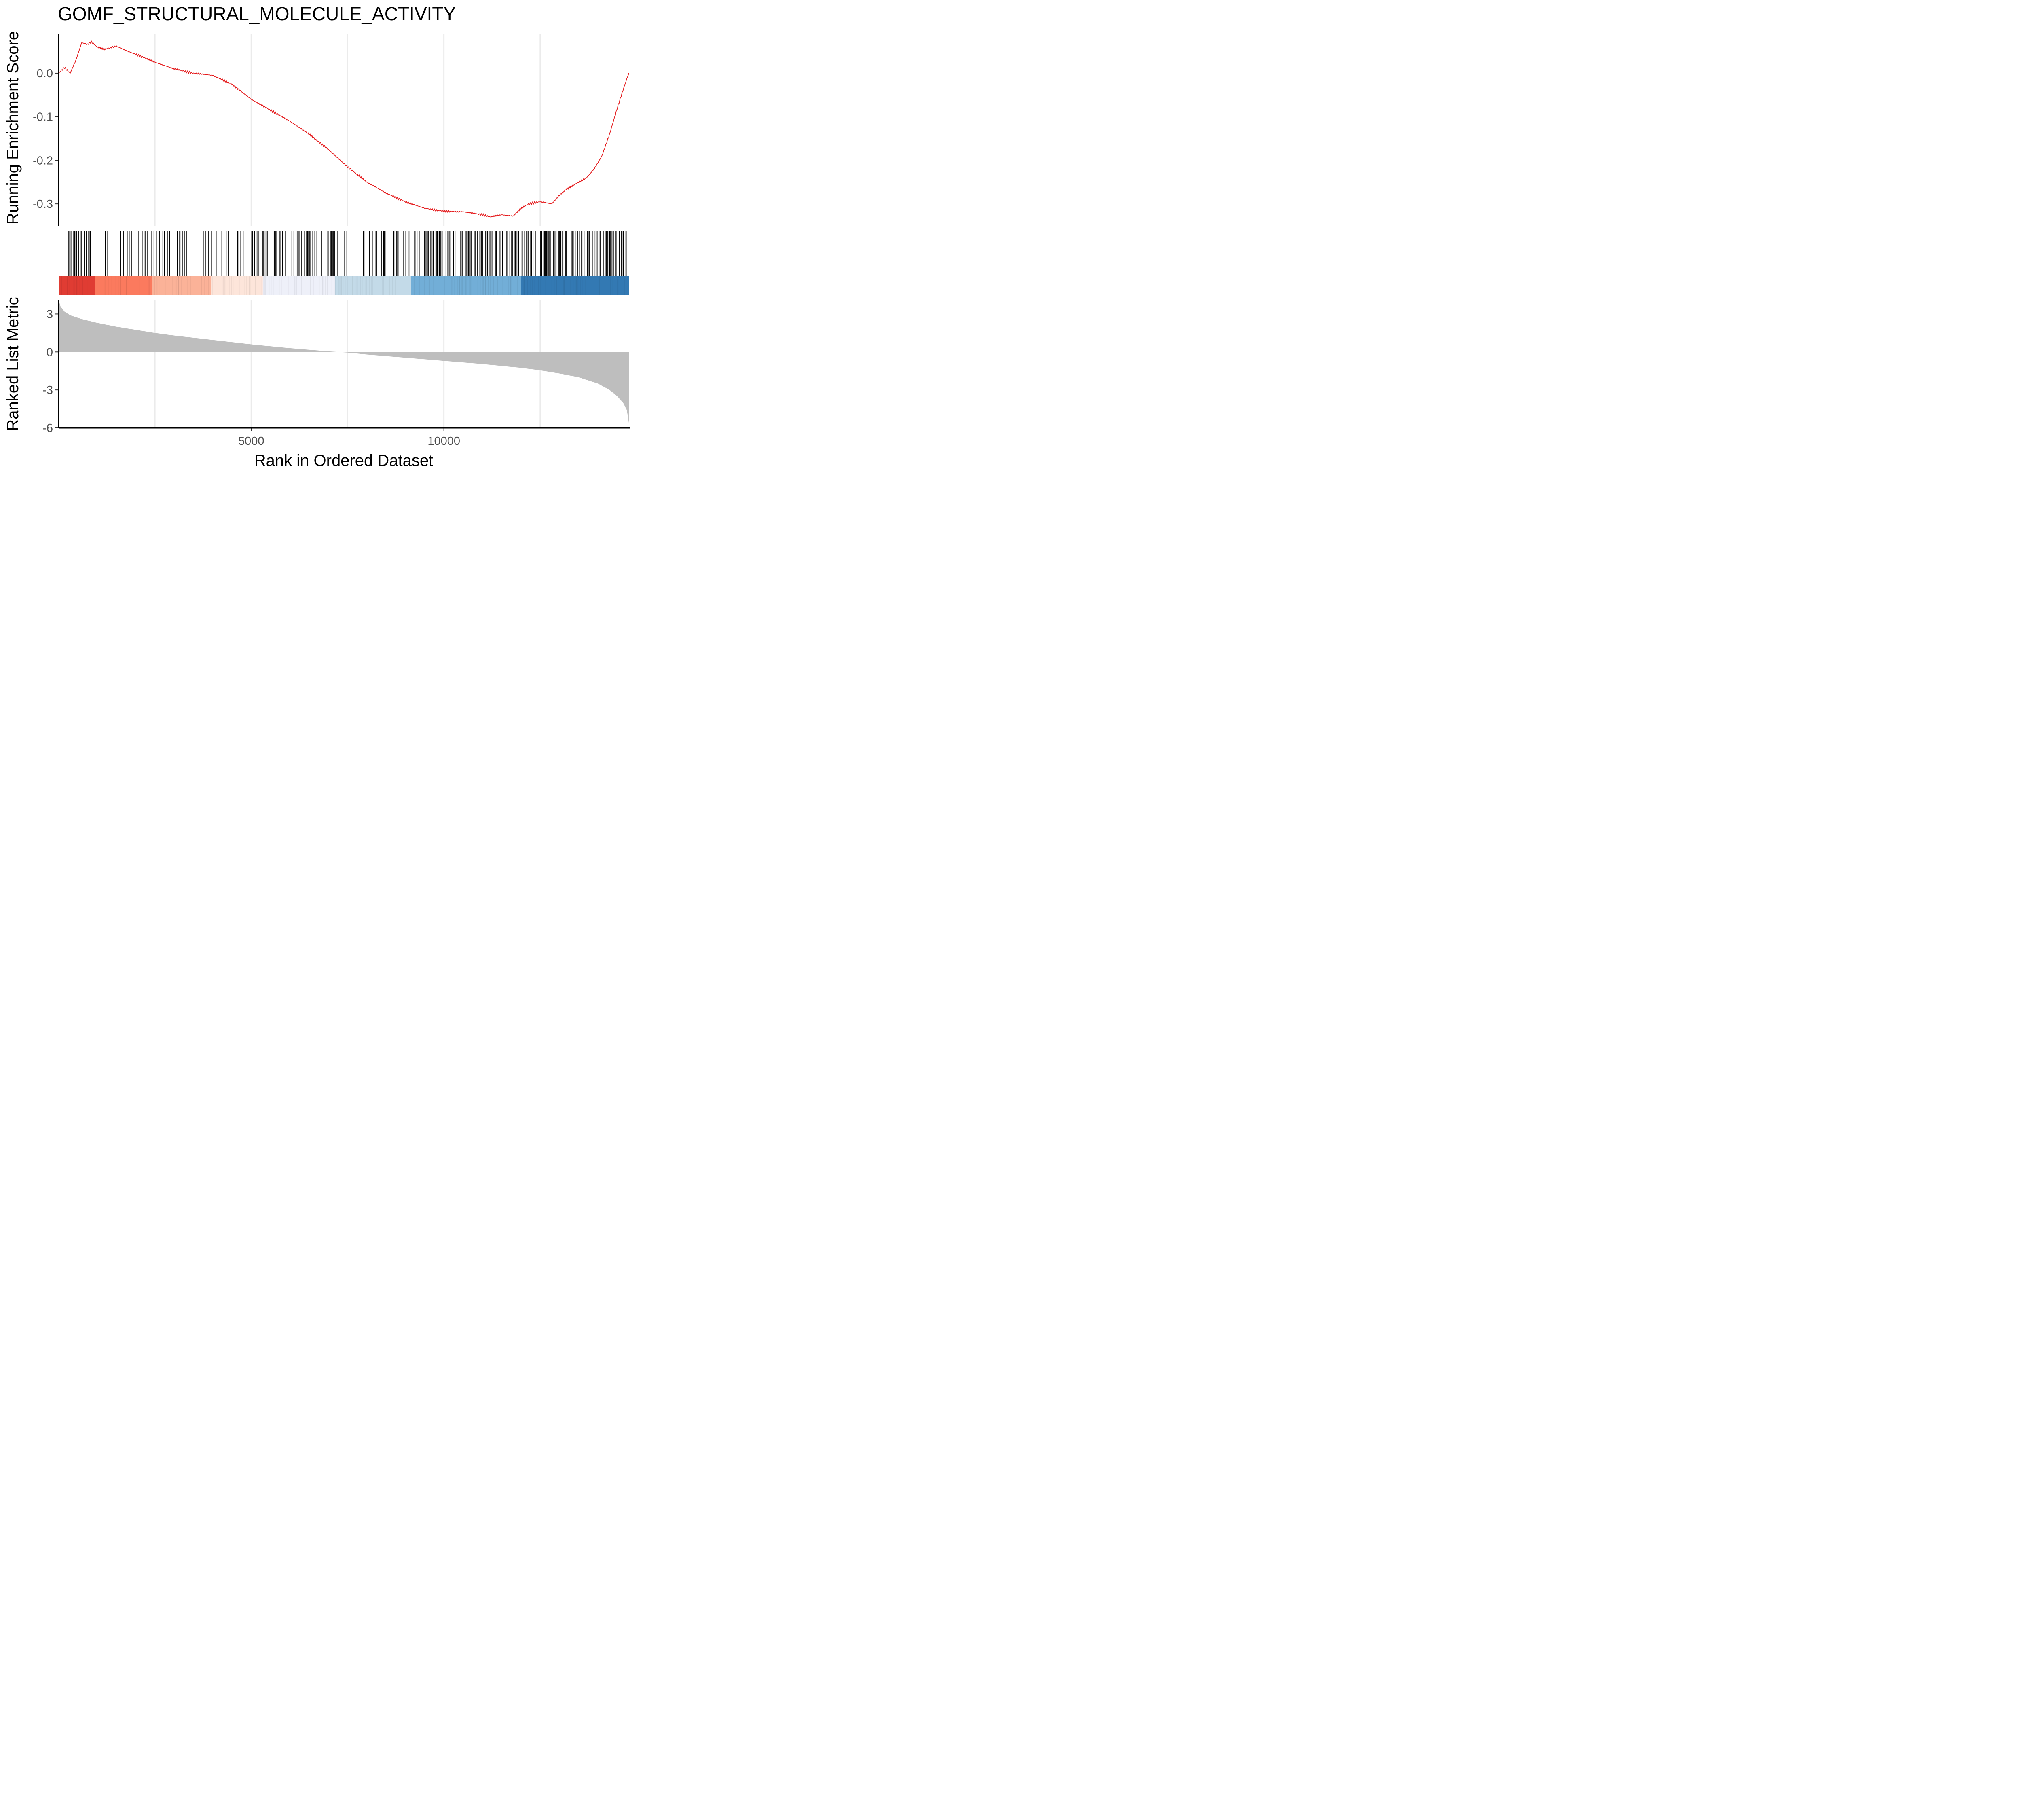 The image size is (2022, 1820). What do you see at coordinates (251, 441) in the screenshot?
I see `x-tick-label: 5000` at bounding box center [251, 441].